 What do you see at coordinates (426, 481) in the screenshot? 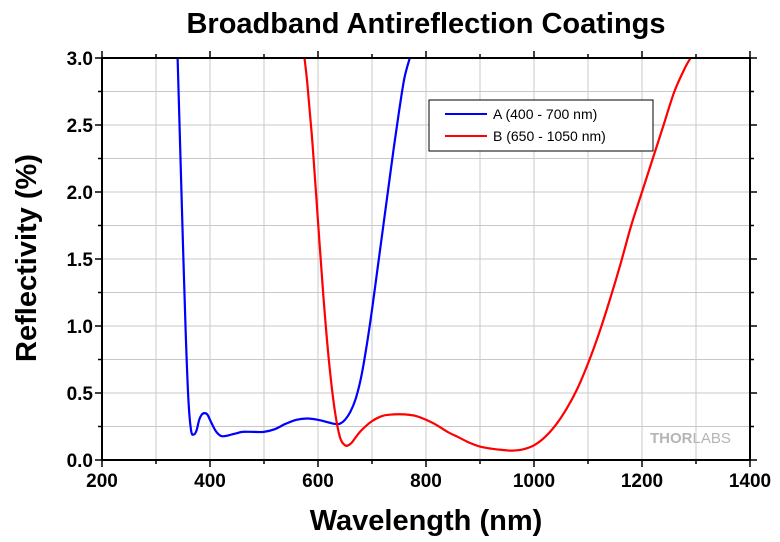
I see `x-tick-label: 800` at bounding box center [426, 481].